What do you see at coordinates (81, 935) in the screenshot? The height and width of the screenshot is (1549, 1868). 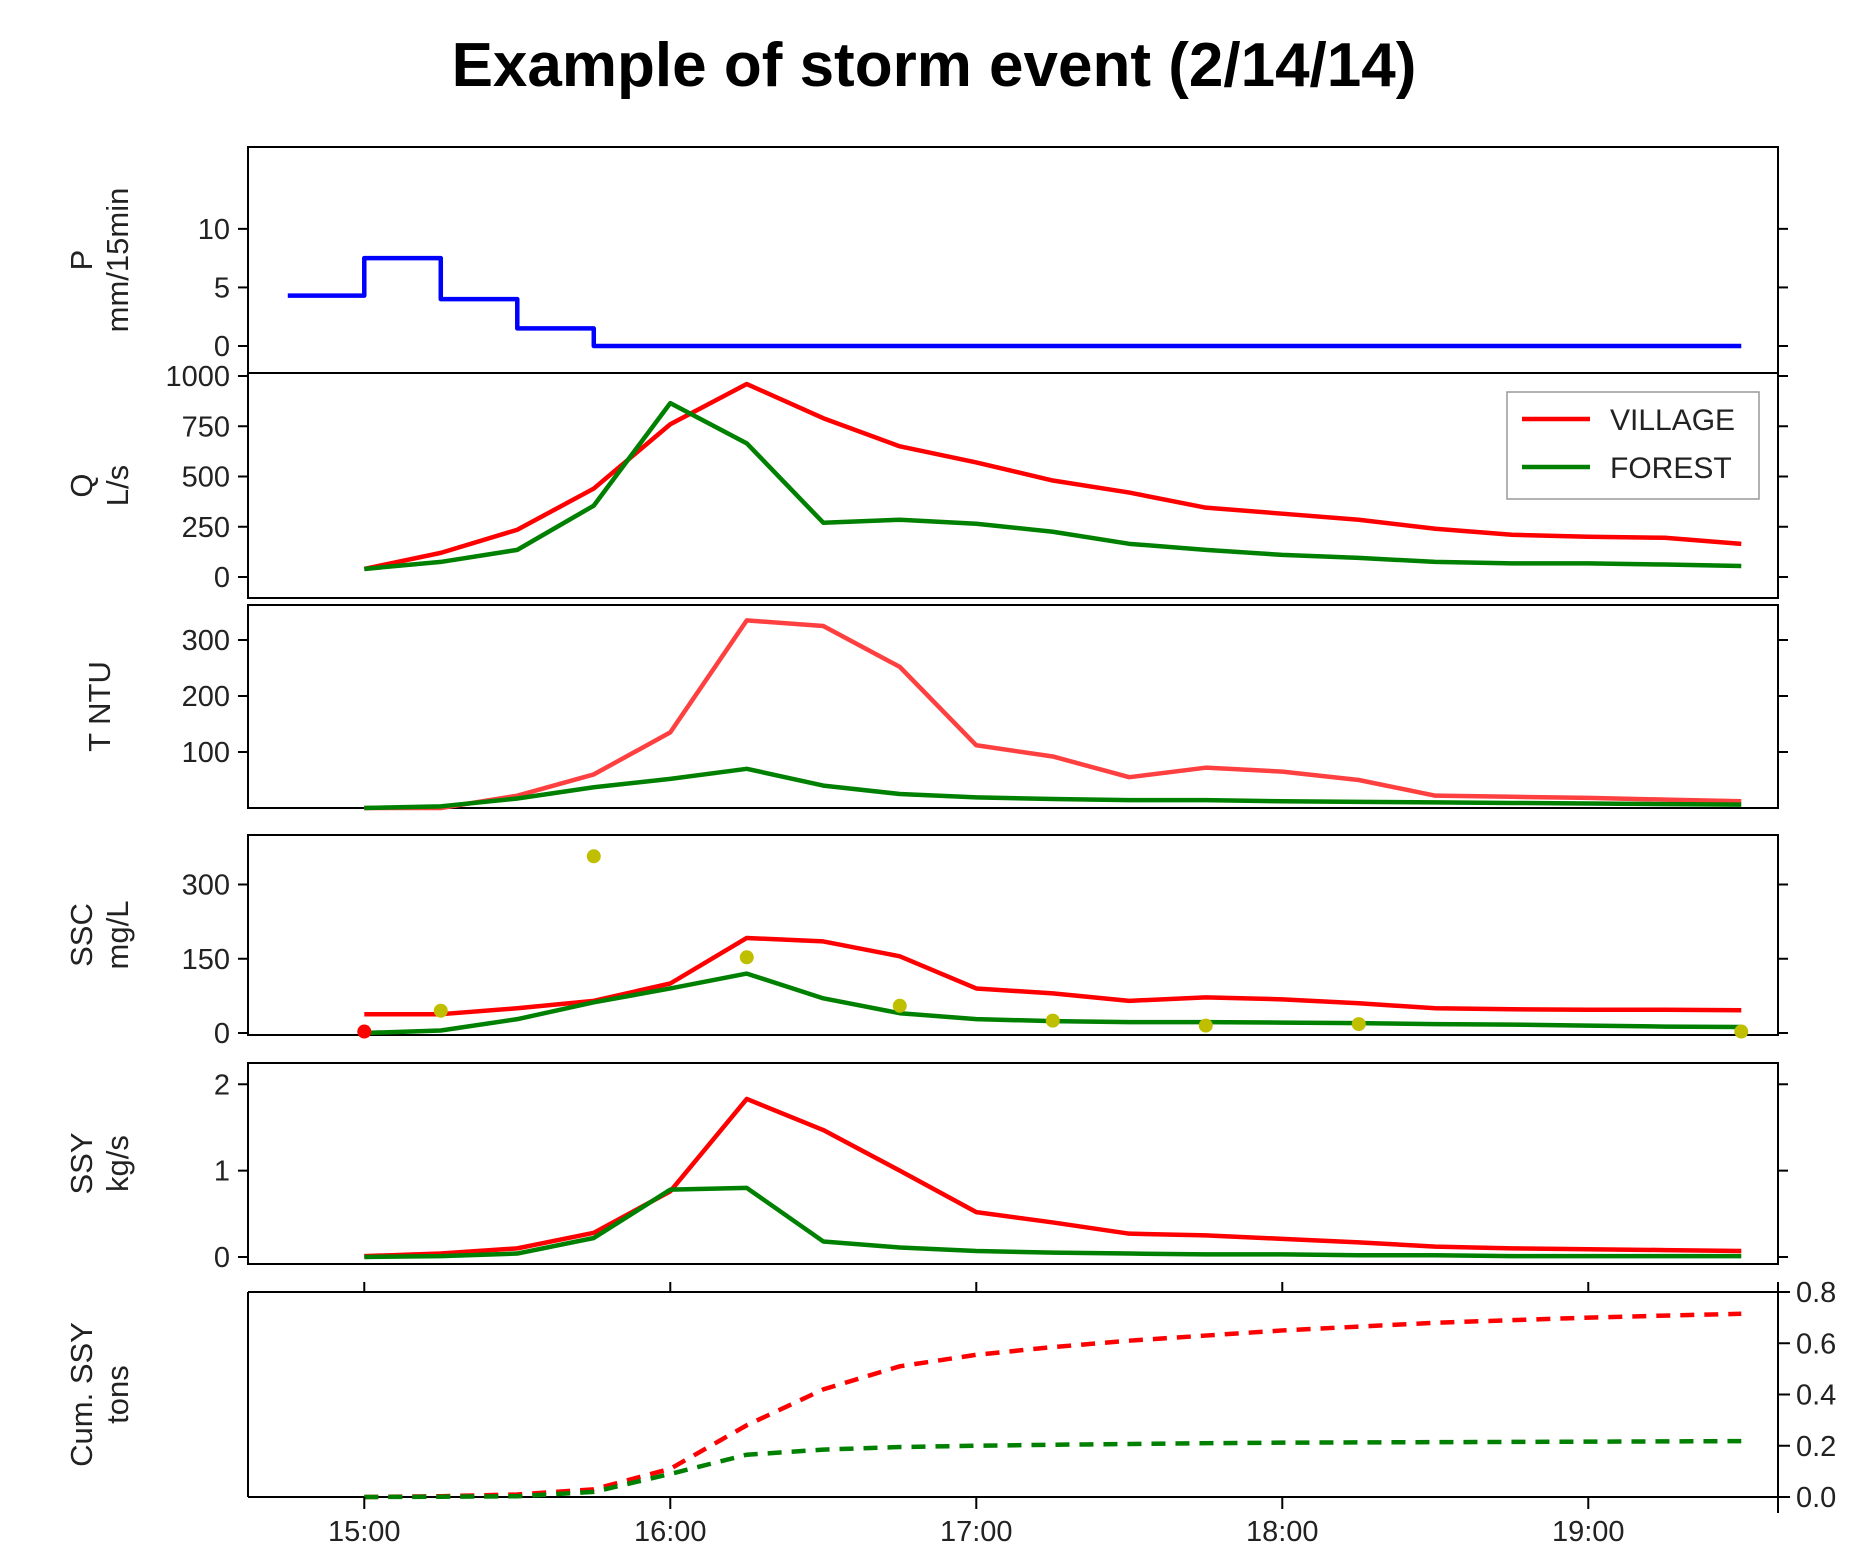 I see `y-axis-label: SSC` at bounding box center [81, 935].